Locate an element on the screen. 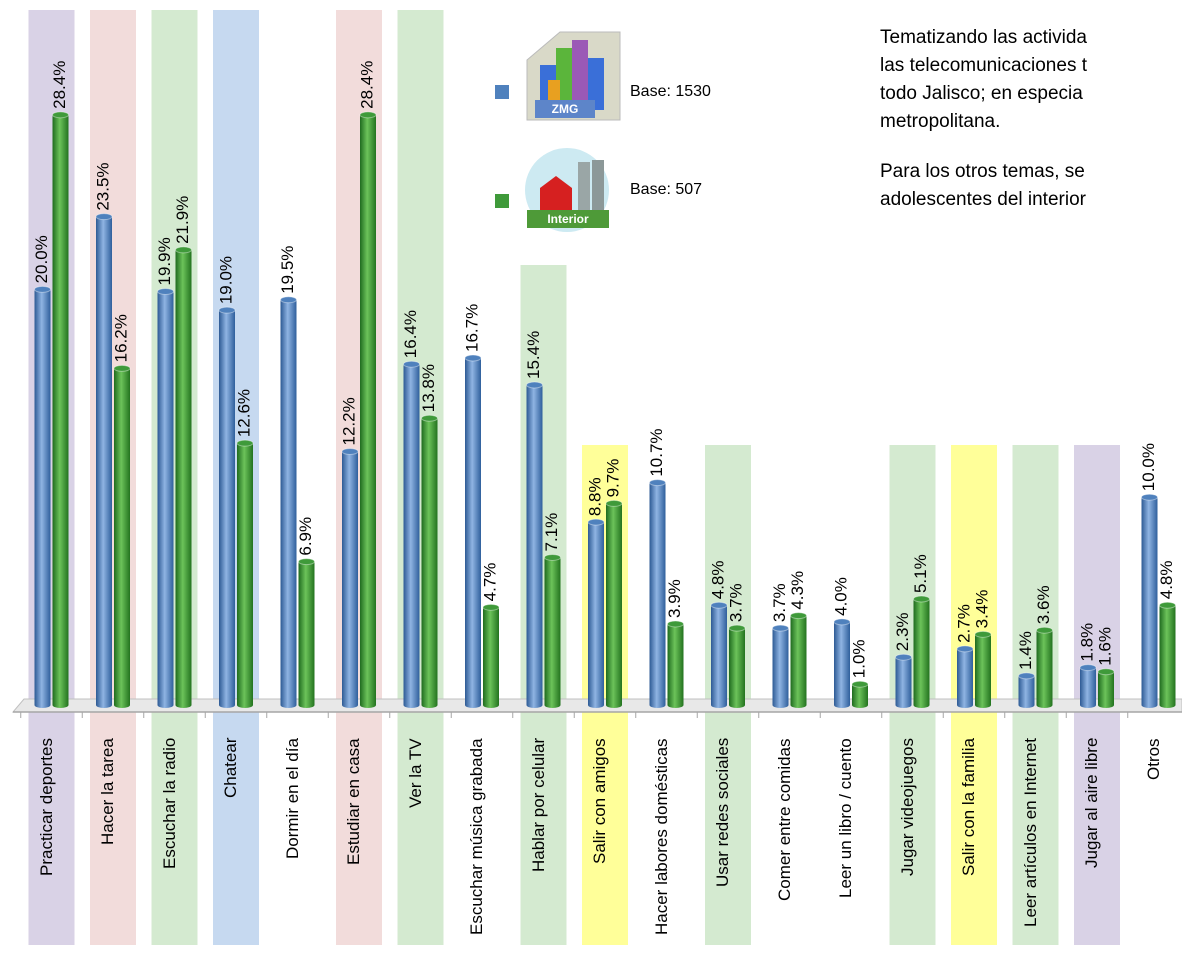 The image size is (1182, 963). legend-label: Base: 1530 is located at coordinates (670, 91).